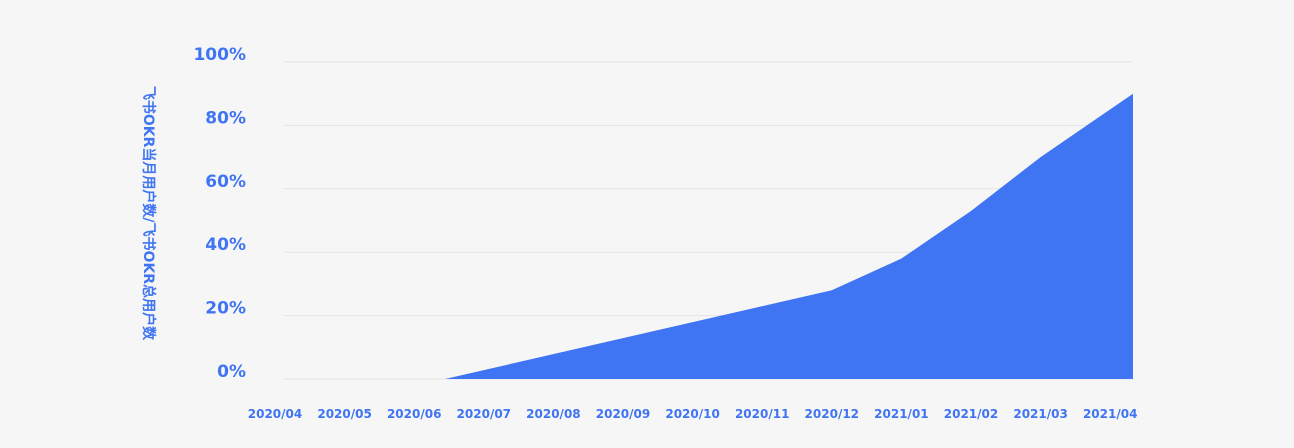  What do you see at coordinates (762, 414) in the screenshot?
I see `x-tick-label: 2020/11` at bounding box center [762, 414].